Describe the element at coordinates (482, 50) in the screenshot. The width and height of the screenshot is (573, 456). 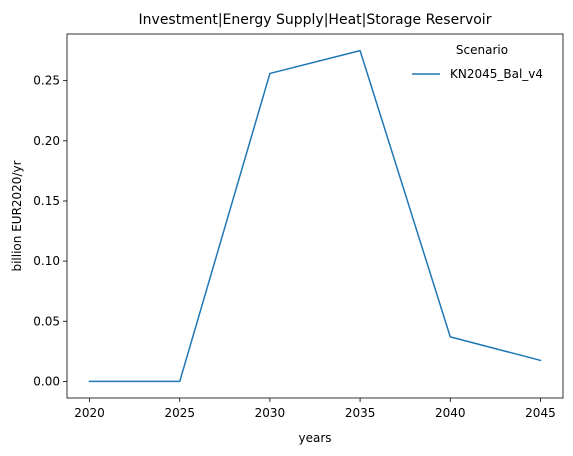
I see `legend-title: Scenario` at that location.